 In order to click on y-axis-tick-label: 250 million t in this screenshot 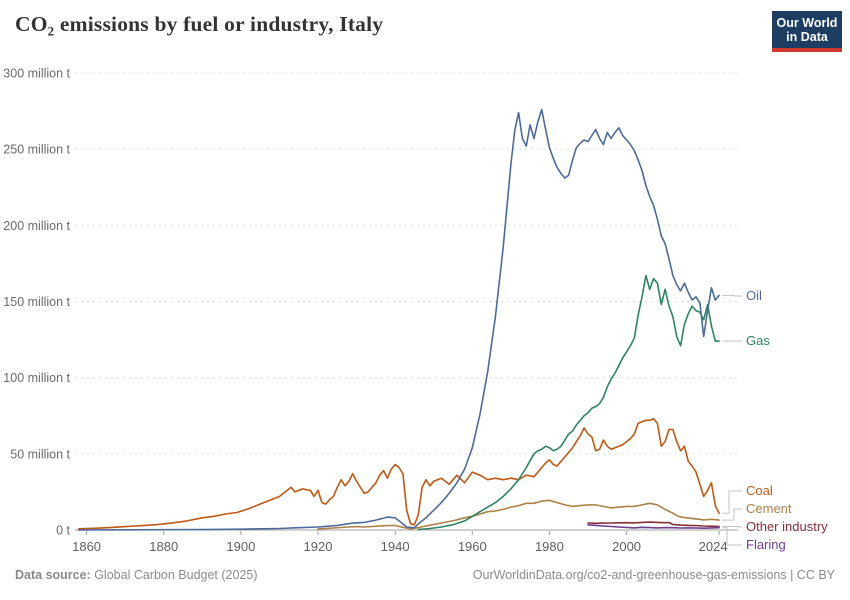, I will do `click(36, 150)`.